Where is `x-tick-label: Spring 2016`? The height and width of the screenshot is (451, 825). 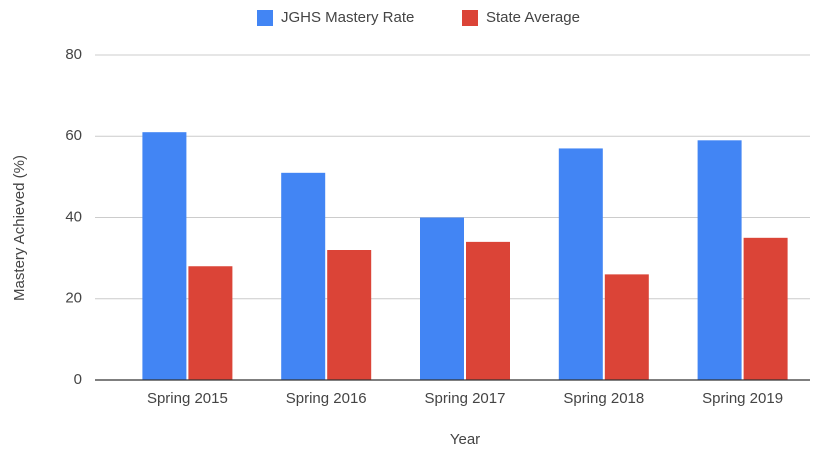
x-tick-label: Spring 2016 is located at coordinates (326, 398).